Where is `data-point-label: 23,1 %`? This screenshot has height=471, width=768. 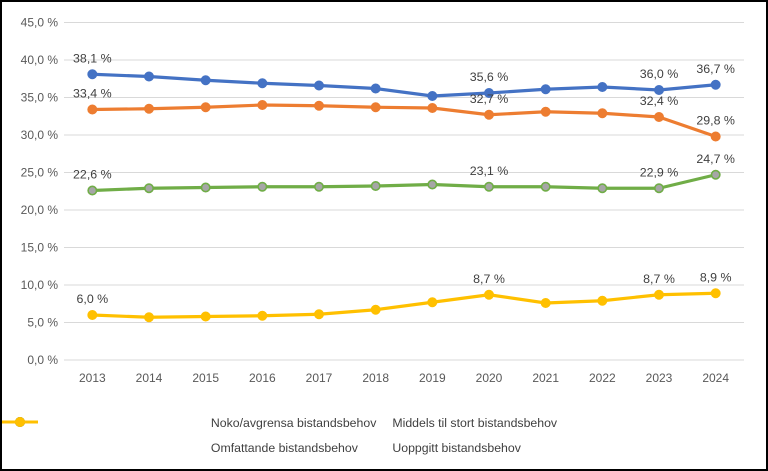 data-point-label: 23,1 % is located at coordinates (489, 171).